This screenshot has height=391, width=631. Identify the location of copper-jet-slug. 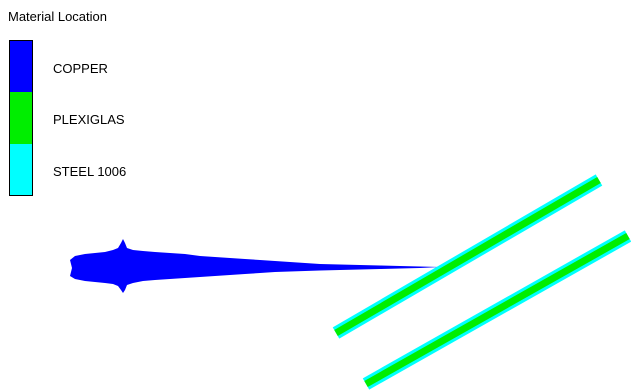
(255, 266).